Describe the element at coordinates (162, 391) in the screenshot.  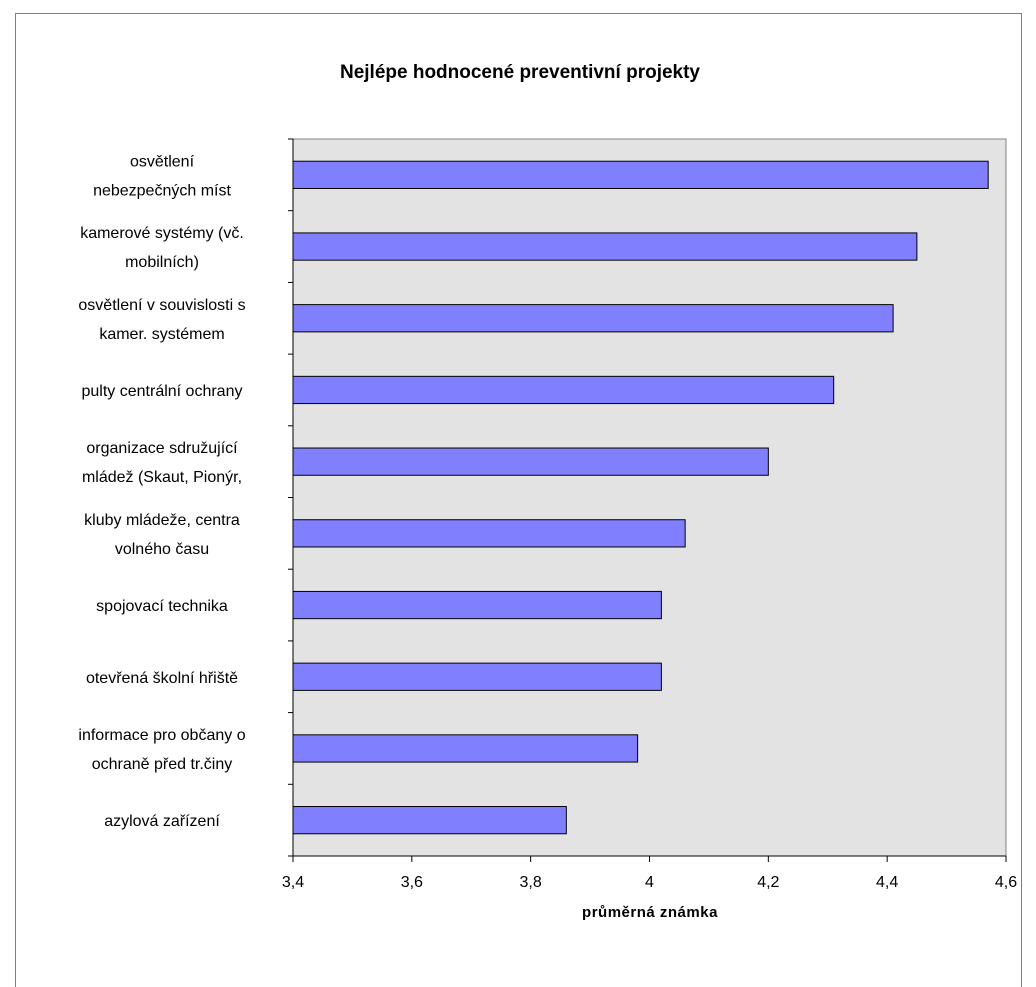
I see `category-label: pulty centrální ochrany` at that location.